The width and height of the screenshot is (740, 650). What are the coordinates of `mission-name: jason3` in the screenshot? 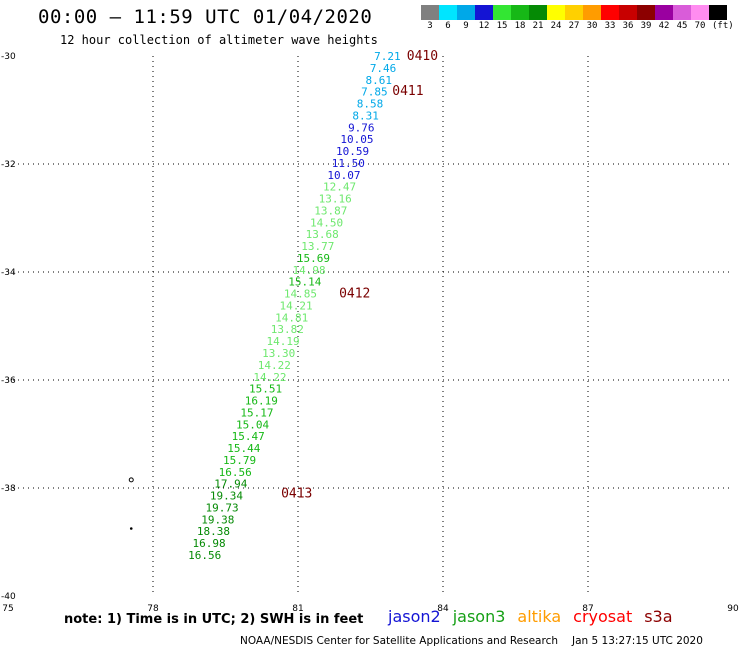 It's located at (479, 616).